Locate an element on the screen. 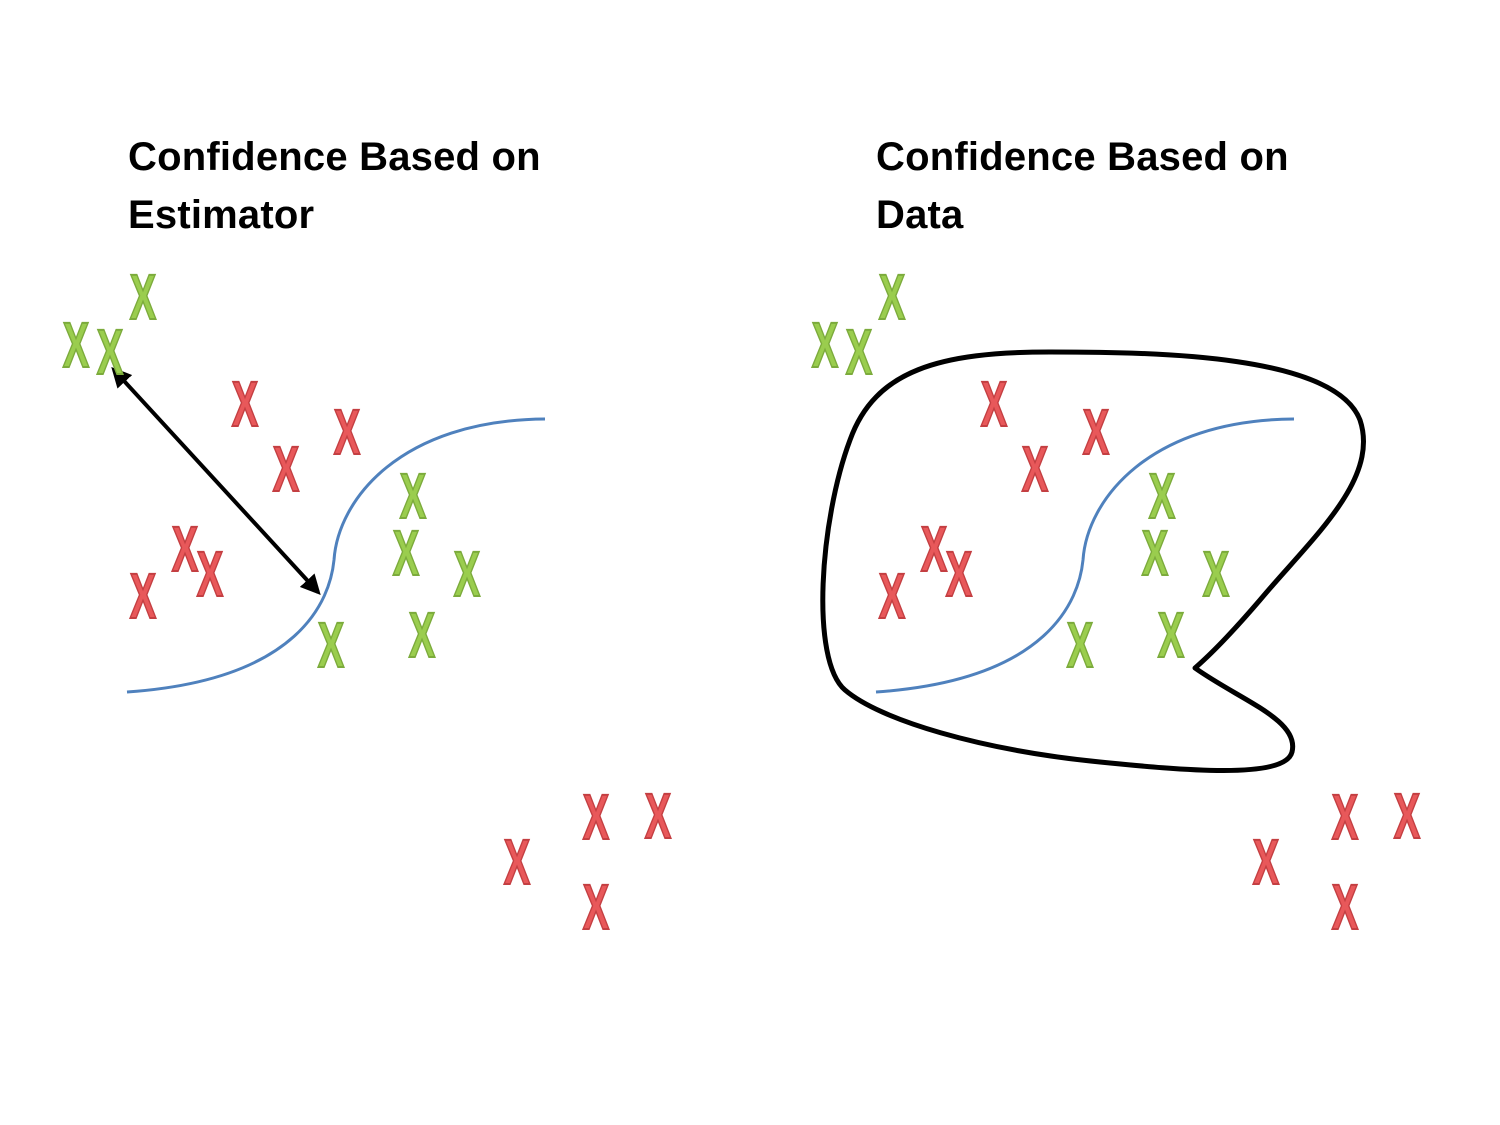  right-panel-title: Confidence Based on Data is located at coordinates (1156, 186).